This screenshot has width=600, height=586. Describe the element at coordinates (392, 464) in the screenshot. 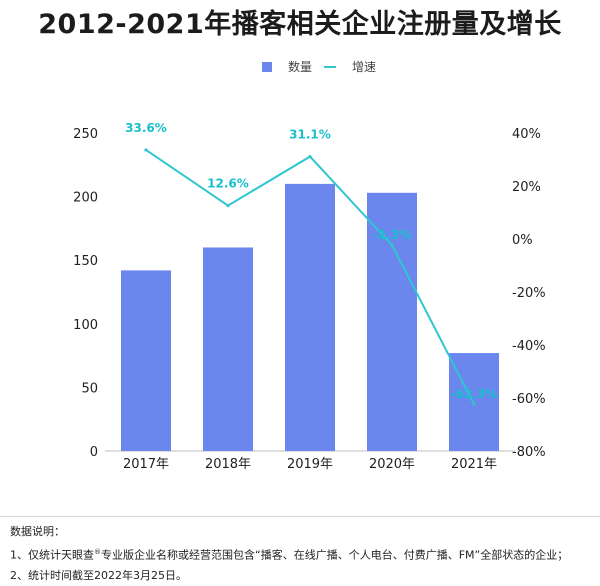

I see `x-tick-label: 2020年` at that location.